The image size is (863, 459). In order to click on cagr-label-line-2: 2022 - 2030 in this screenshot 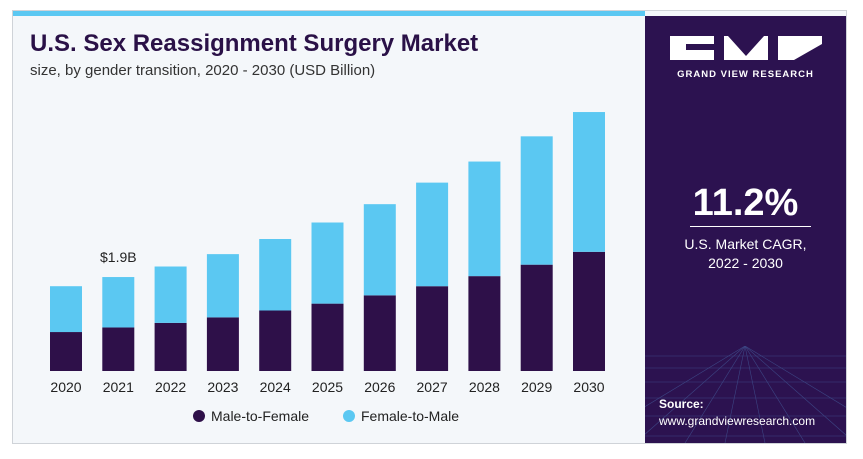, I will do `click(745, 263)`.